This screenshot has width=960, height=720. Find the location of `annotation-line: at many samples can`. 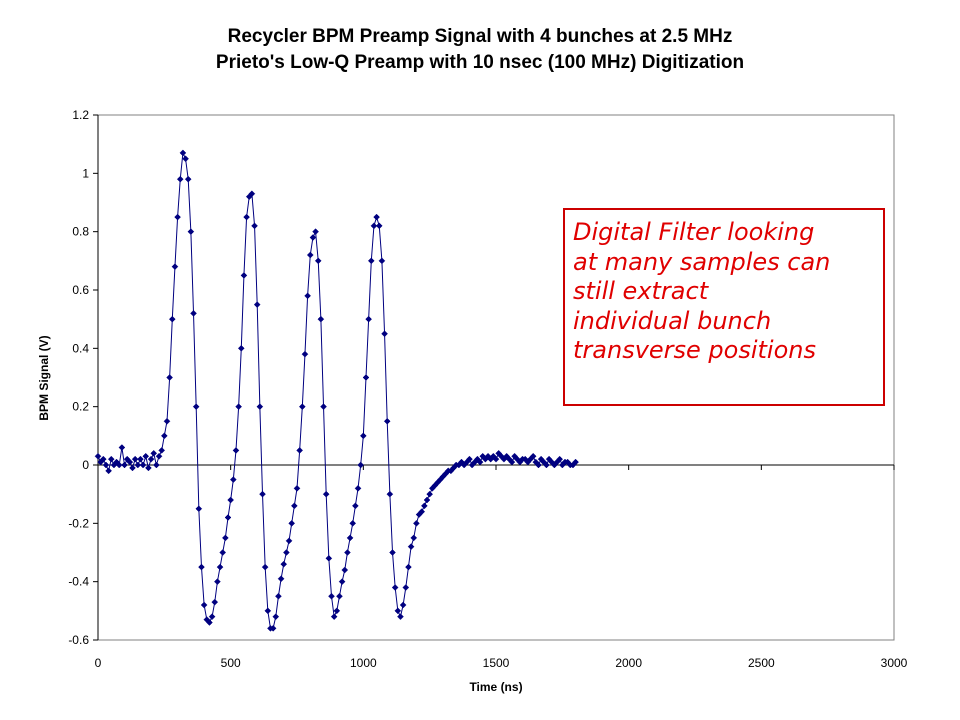

annotation-line: at many samples can is located at coordinates (702, 261).